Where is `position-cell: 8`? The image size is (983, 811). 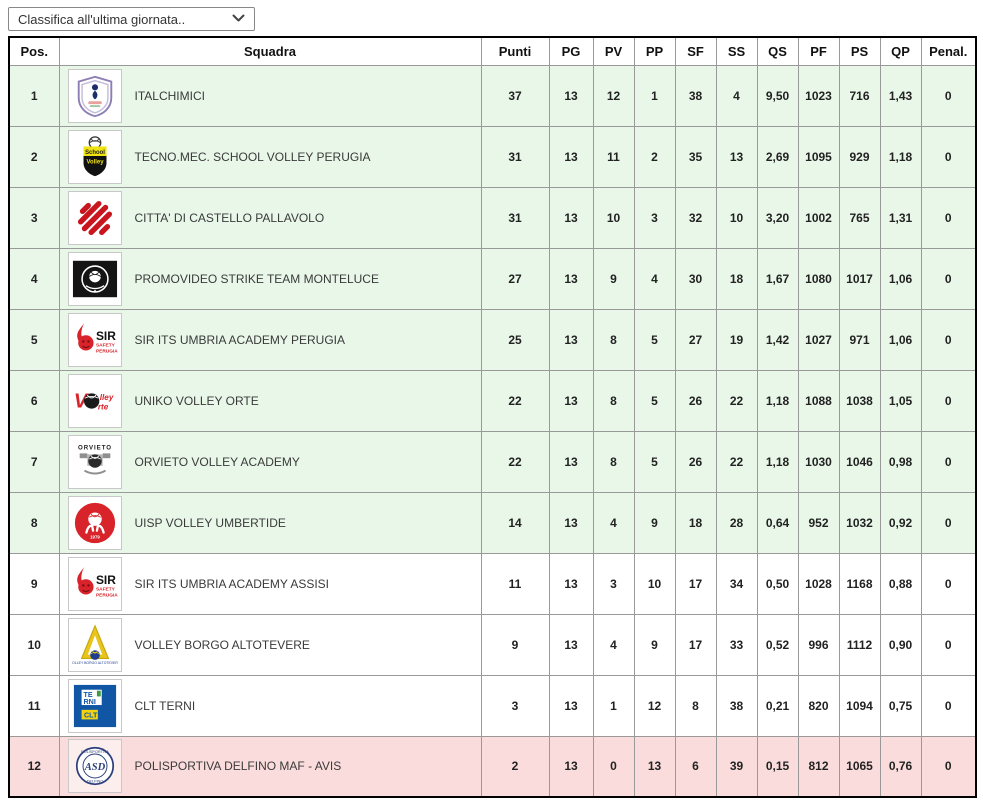
position-cell: 8 is located at coordinates (34, 522).